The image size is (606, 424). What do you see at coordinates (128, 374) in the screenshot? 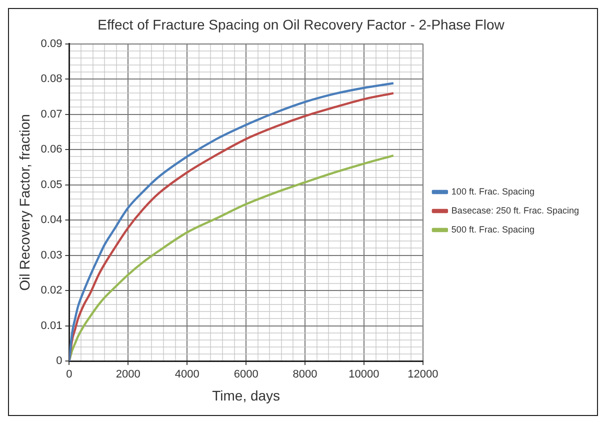
I see `x-tick-label: 2000` at bounding box center [128, 374].